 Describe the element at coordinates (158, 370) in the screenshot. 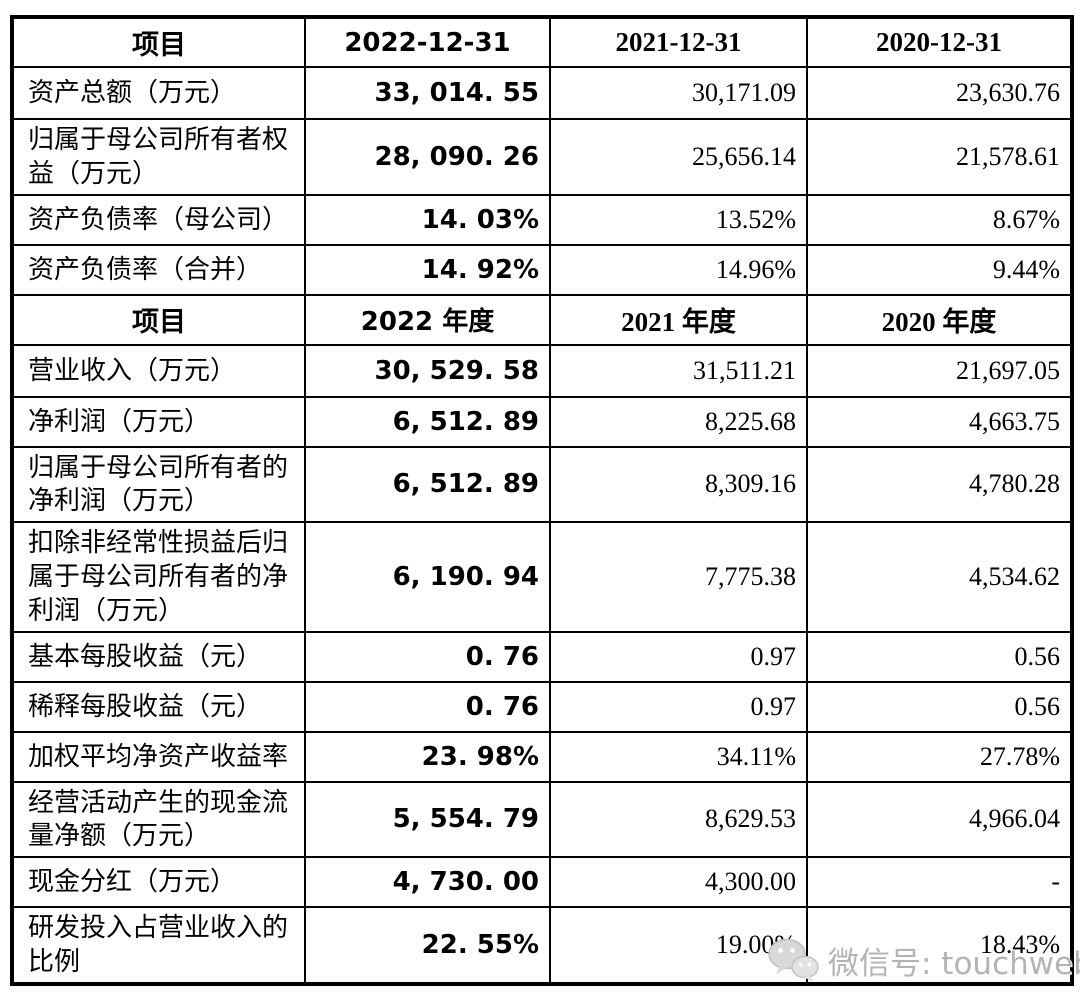

I see `row-label: 营业收入（万元）` at that location.